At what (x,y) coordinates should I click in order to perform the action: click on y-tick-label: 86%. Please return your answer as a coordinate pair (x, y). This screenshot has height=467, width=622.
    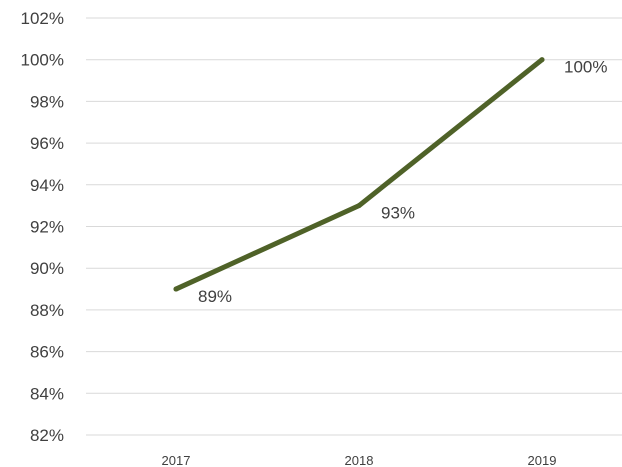
    Looking at the image, I should click on (47, 352).